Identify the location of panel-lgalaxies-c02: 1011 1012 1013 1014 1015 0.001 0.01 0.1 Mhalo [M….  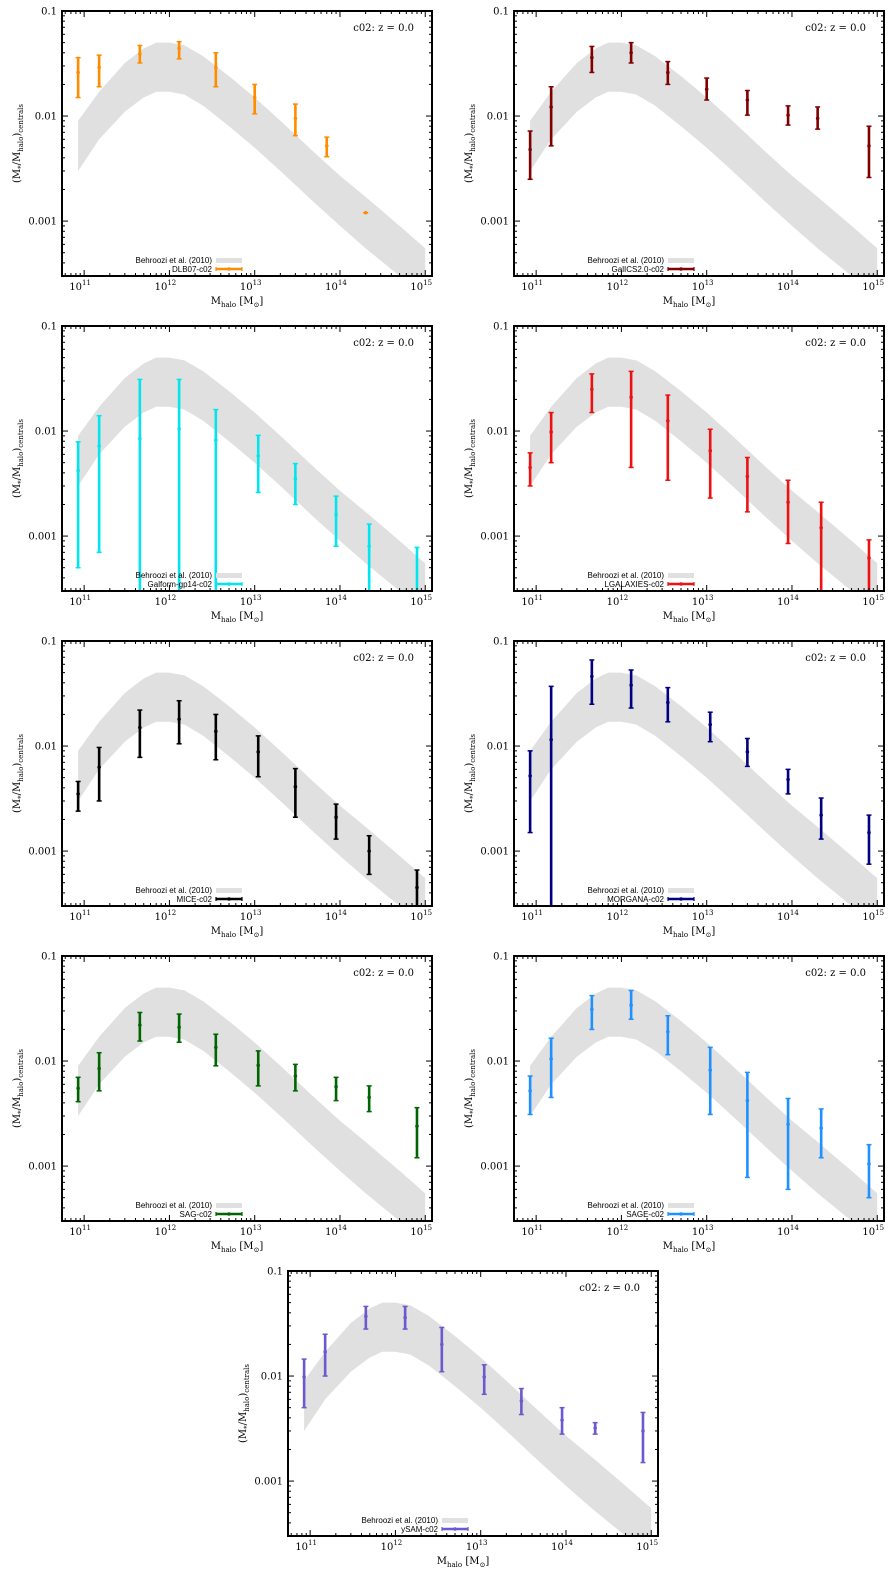
(671, 472).